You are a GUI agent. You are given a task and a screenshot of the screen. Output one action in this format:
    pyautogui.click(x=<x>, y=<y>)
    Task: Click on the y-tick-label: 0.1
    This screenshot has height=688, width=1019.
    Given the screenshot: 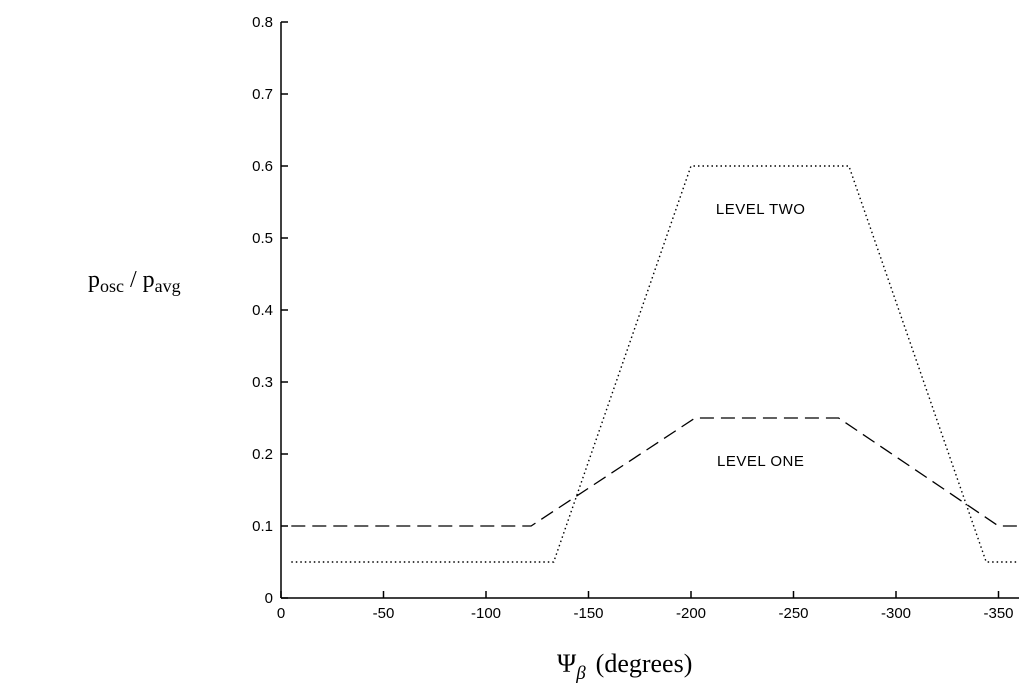 What is the action you would take?
    pyautogui.click(x=262, y=526)
    